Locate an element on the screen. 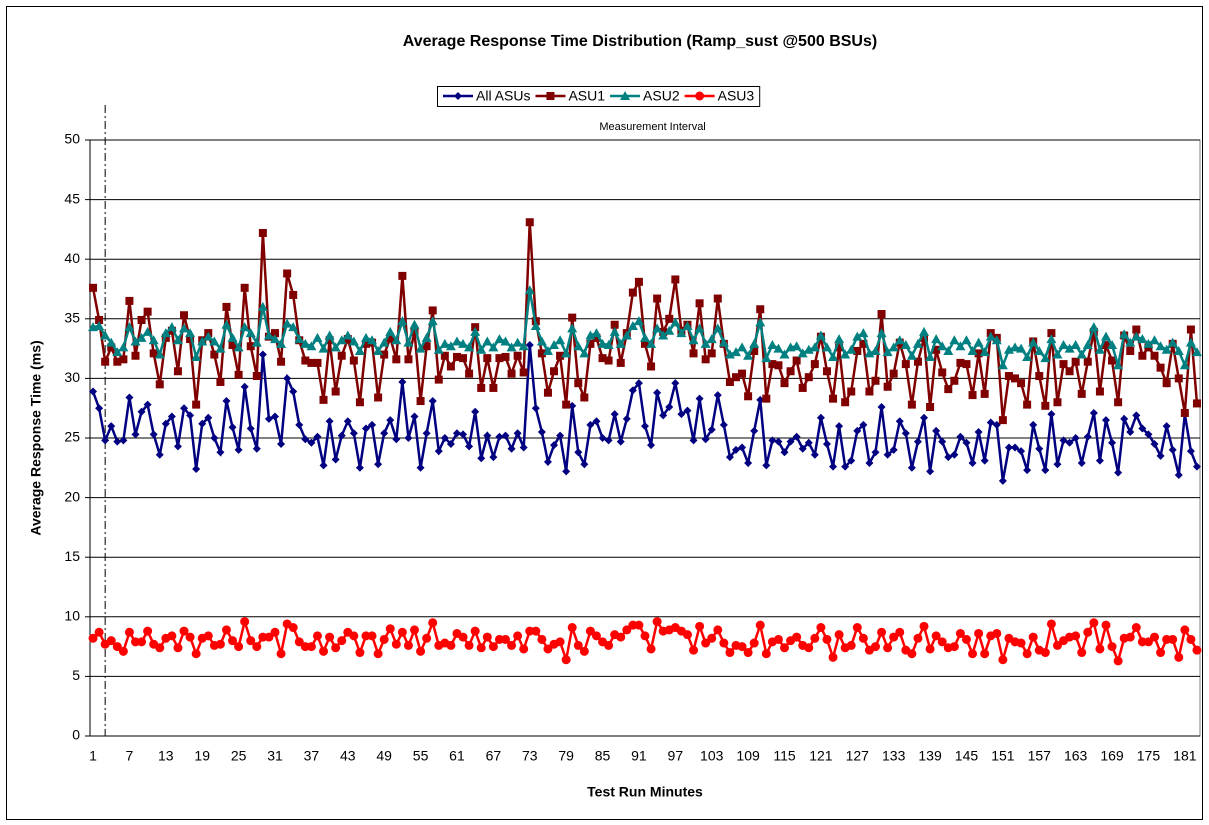 Image resolution: width=1209 pixels, height=825 pixels. x-tick-label: 145 is located at coordinates (967, 756).